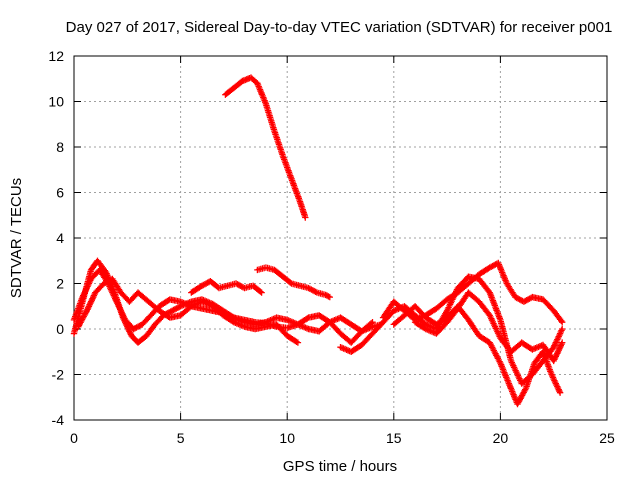 This screenshot has width=640, height=480. What do you see at coordinates (607, 438) in the screenshot?
I see `x-tick-label: 25` at bounding box center [607, 438].